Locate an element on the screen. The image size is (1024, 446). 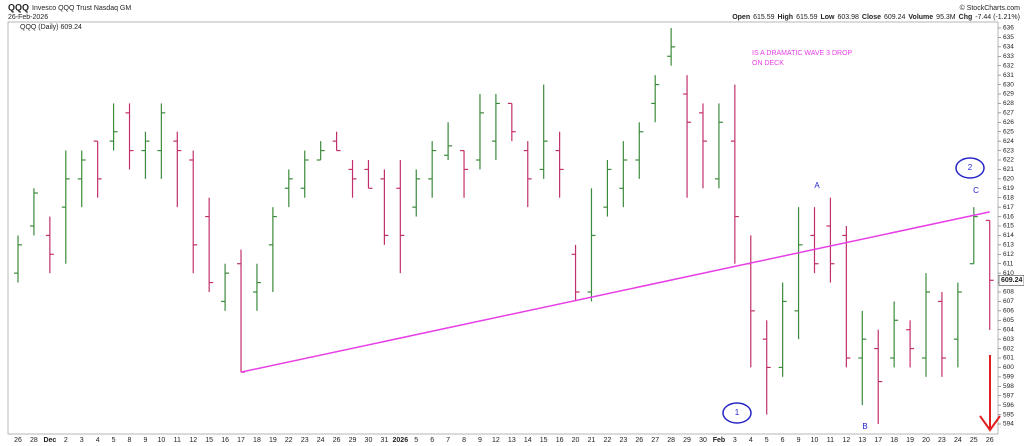
y-tick-label: 627 is located at coordinates (1008, 113).